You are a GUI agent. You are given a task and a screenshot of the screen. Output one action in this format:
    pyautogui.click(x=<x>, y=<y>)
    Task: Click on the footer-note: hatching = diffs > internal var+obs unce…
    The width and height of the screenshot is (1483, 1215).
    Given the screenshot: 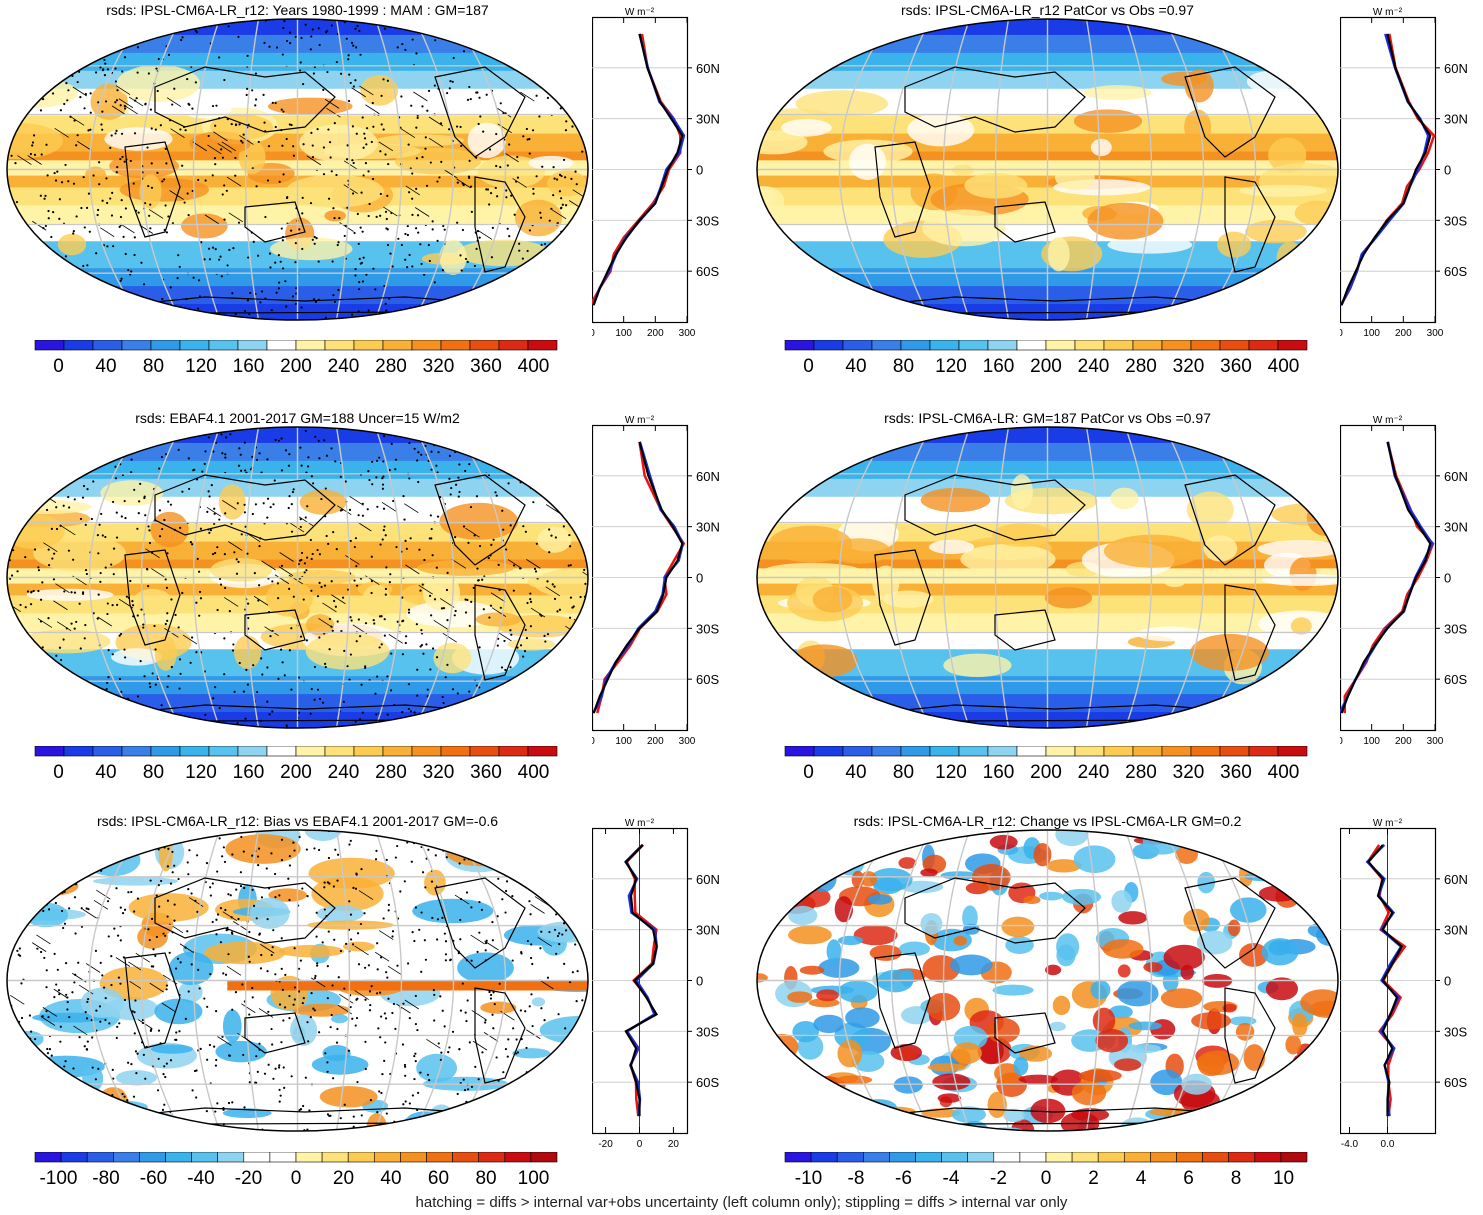 What is the action you would take?
    pyautogui.click(x=741, y=1202)
    